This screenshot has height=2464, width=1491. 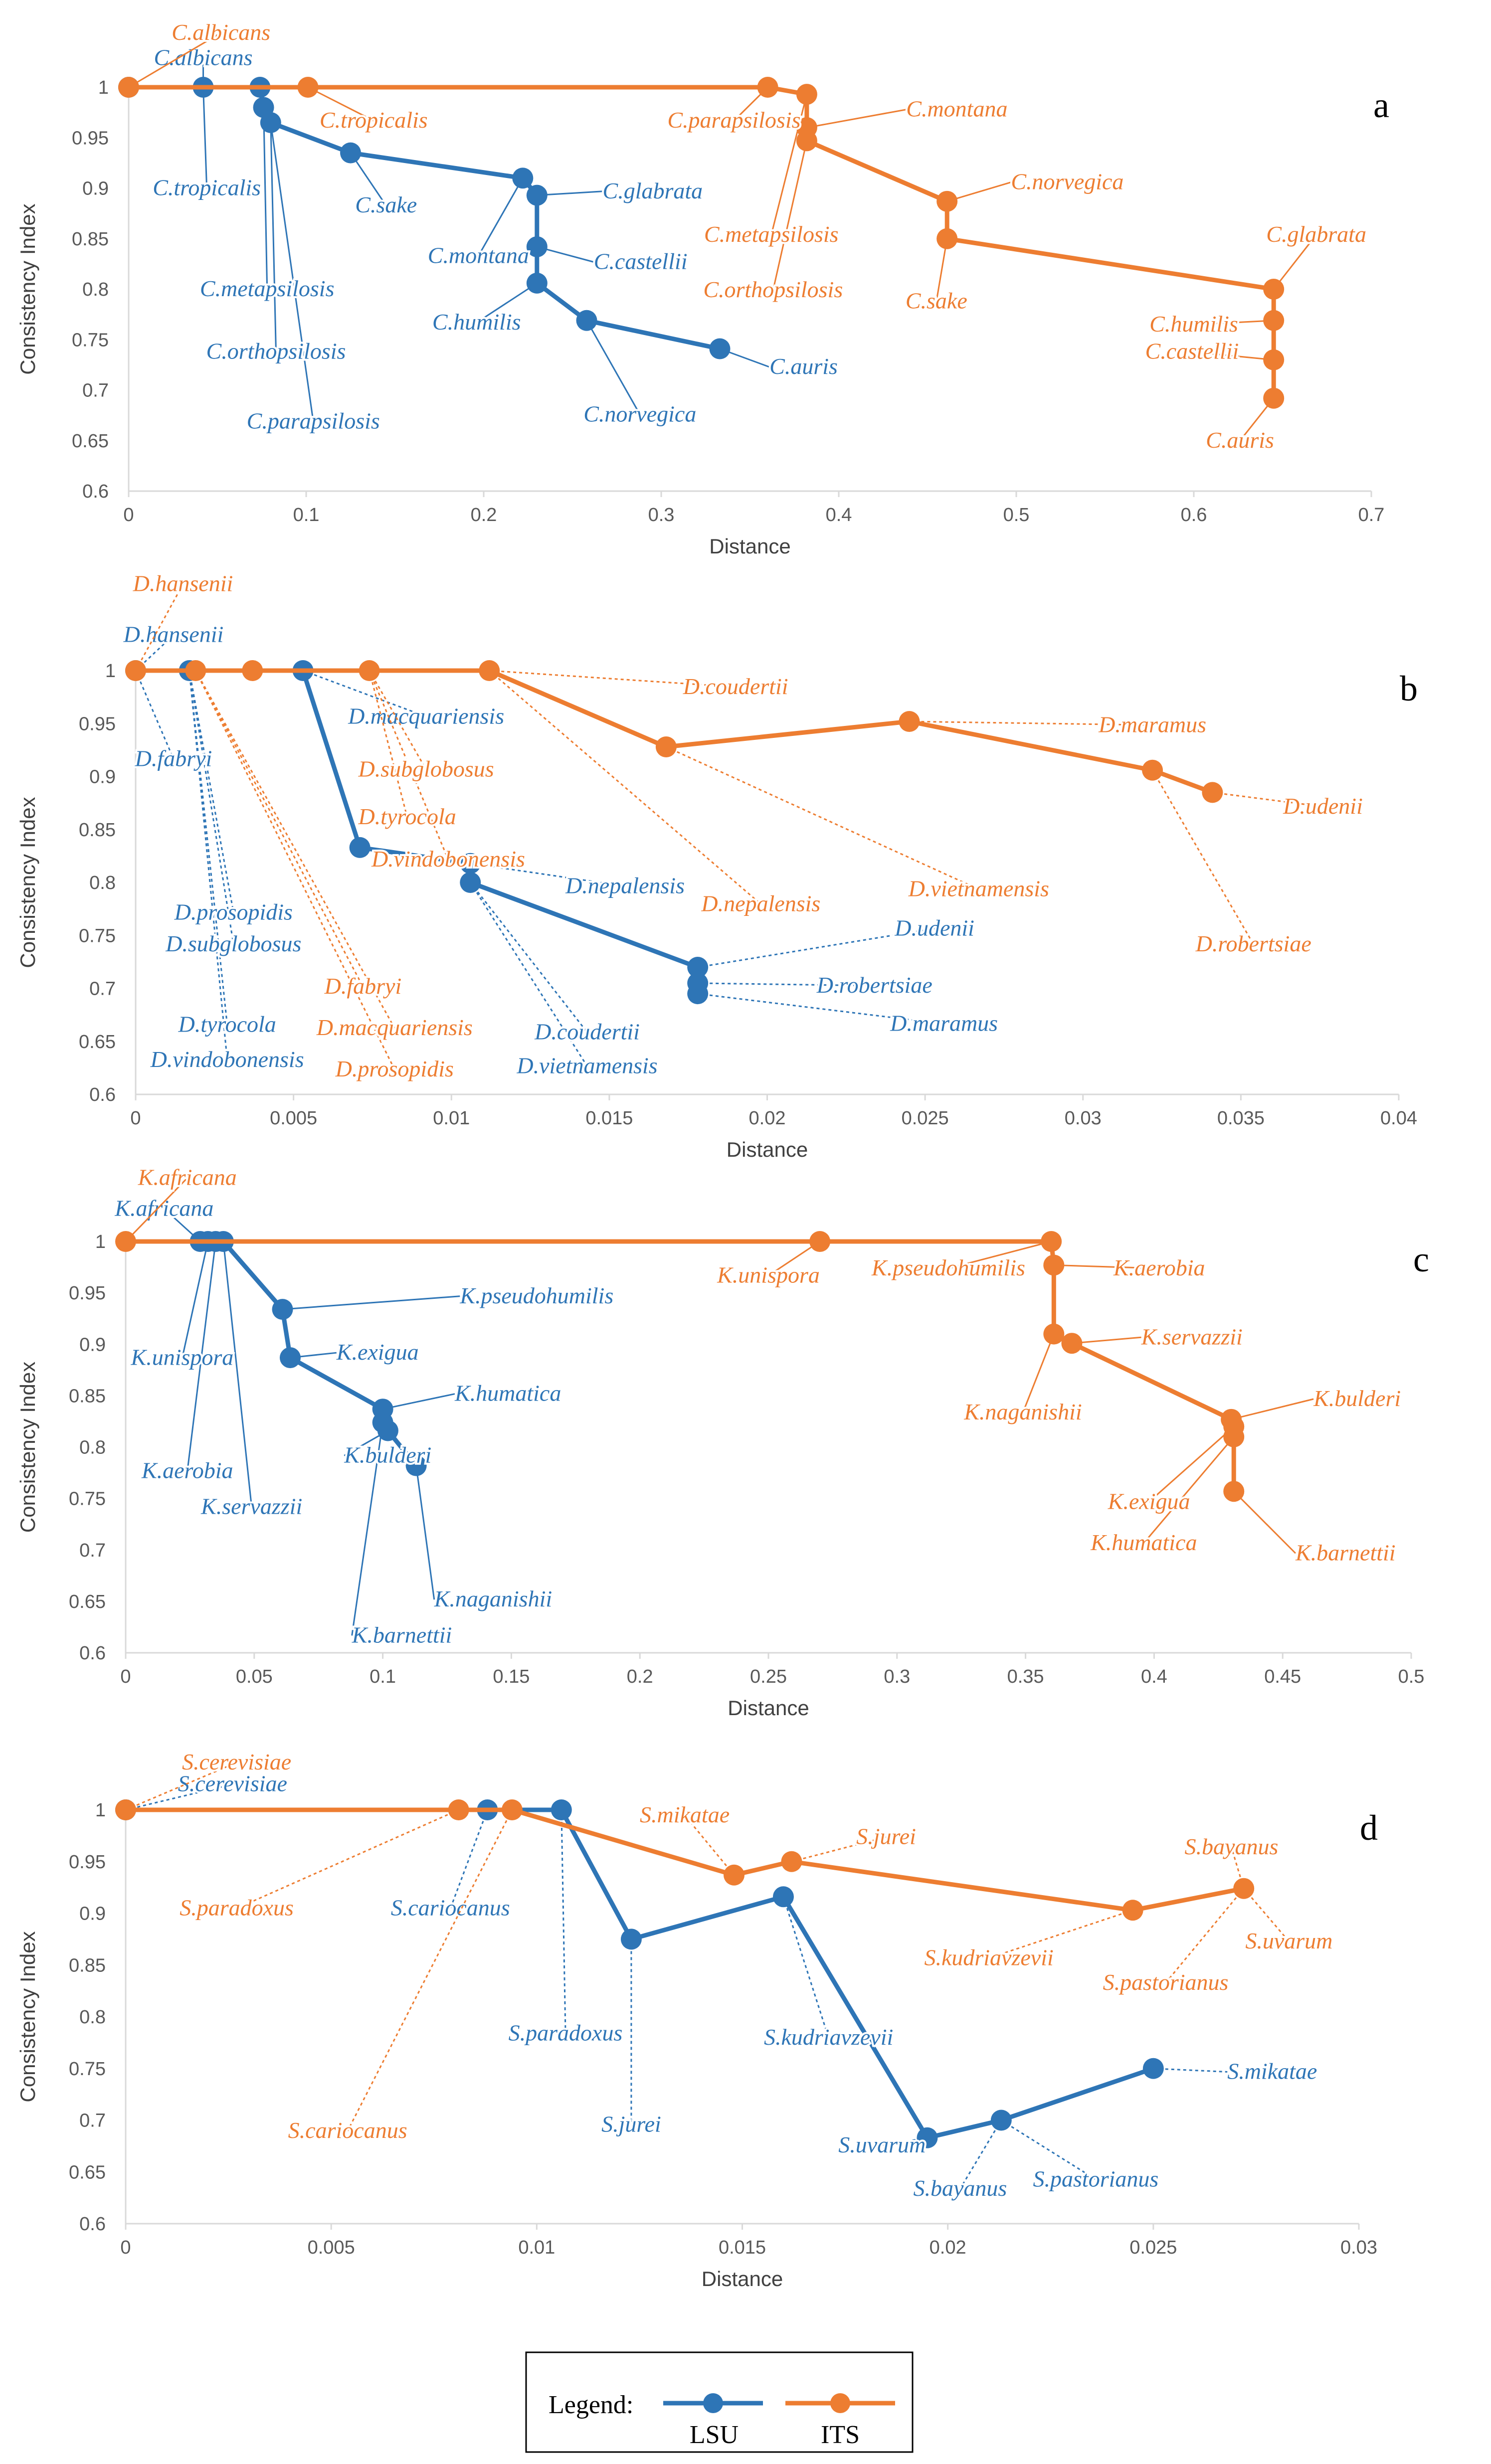 I want to click on point-label-lsu: S.paradoxus, so click(x=566, y=2033).